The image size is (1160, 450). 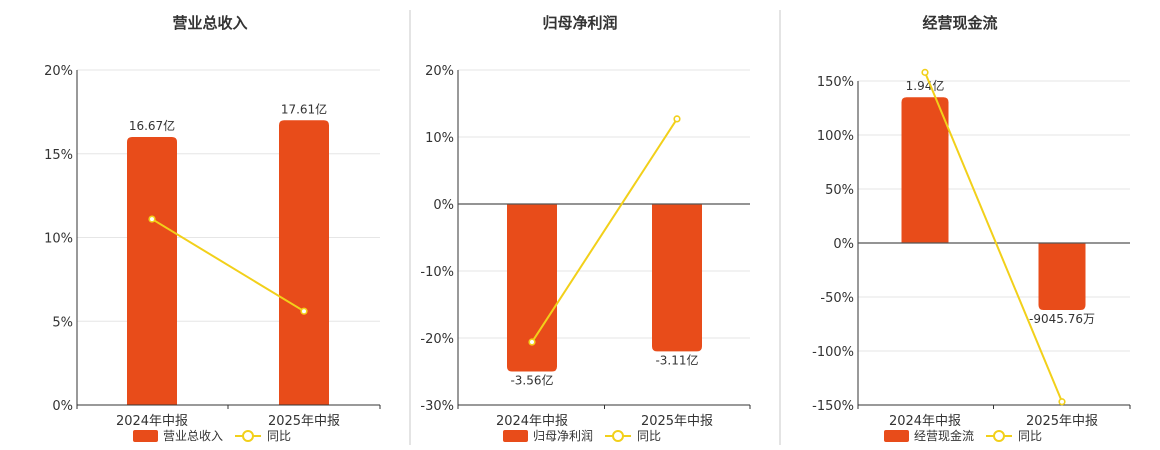 What do you see at coordinates (531, 380) in the screenshot?
I see `bar-data-label: -3.56亿` at bounding box center [531, 380].